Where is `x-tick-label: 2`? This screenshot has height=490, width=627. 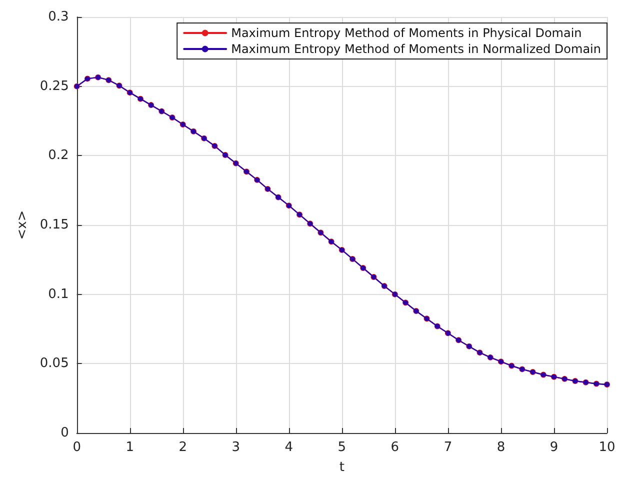 x-tick-label: 2 is located at coordinates (183, 447).